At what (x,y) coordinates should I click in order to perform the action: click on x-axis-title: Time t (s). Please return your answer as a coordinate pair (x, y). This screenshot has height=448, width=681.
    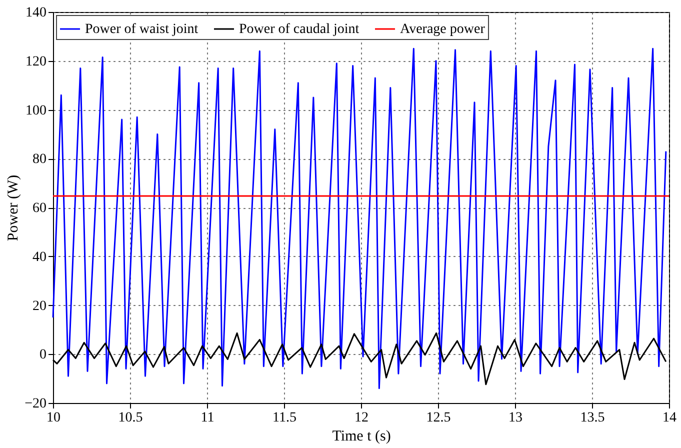
    Looking at the image, I should click on (361, 436).